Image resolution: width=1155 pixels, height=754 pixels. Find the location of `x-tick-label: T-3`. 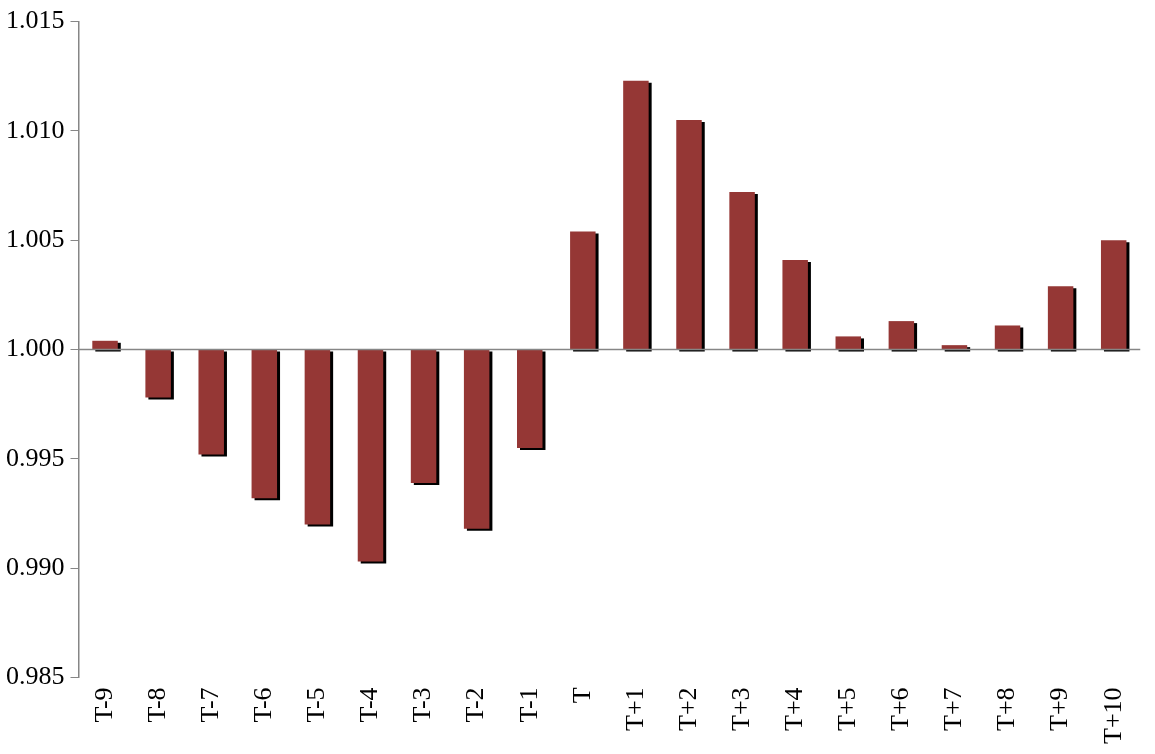

x-tick-label: T-3 is located at coordinates (422, 705).